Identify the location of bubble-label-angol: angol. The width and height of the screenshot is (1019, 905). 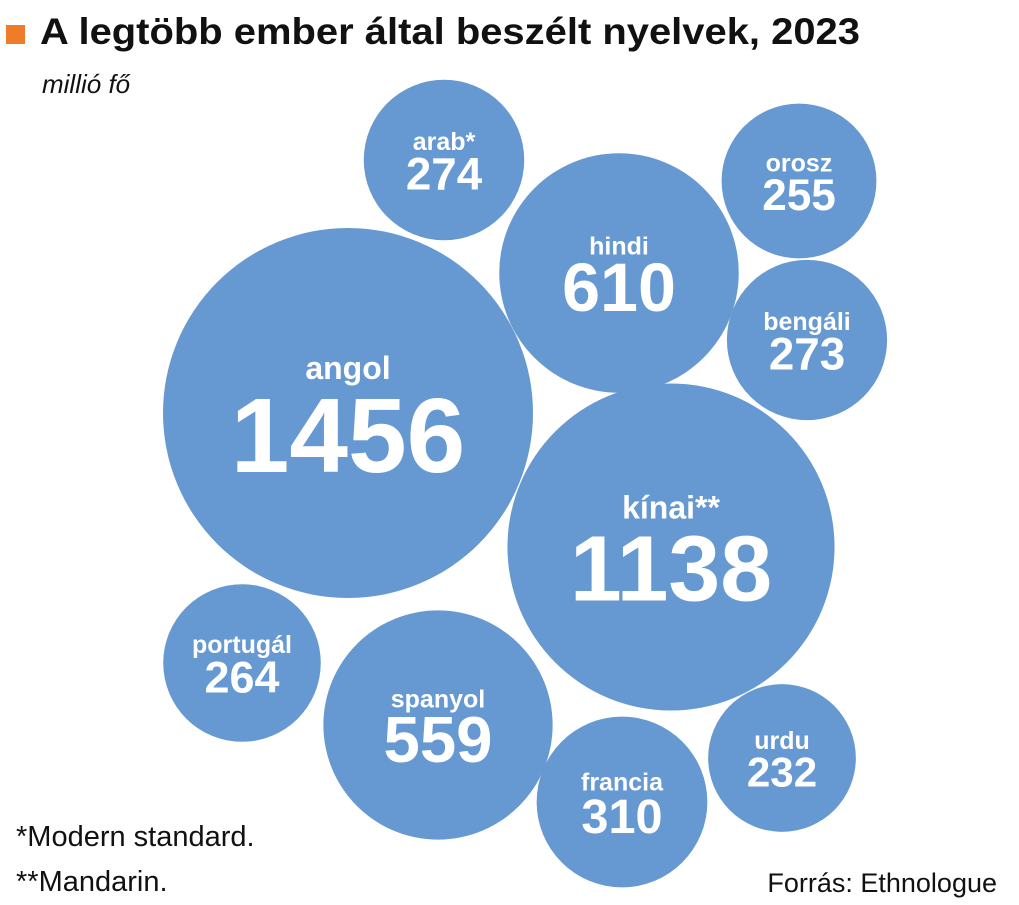
(347, 368).